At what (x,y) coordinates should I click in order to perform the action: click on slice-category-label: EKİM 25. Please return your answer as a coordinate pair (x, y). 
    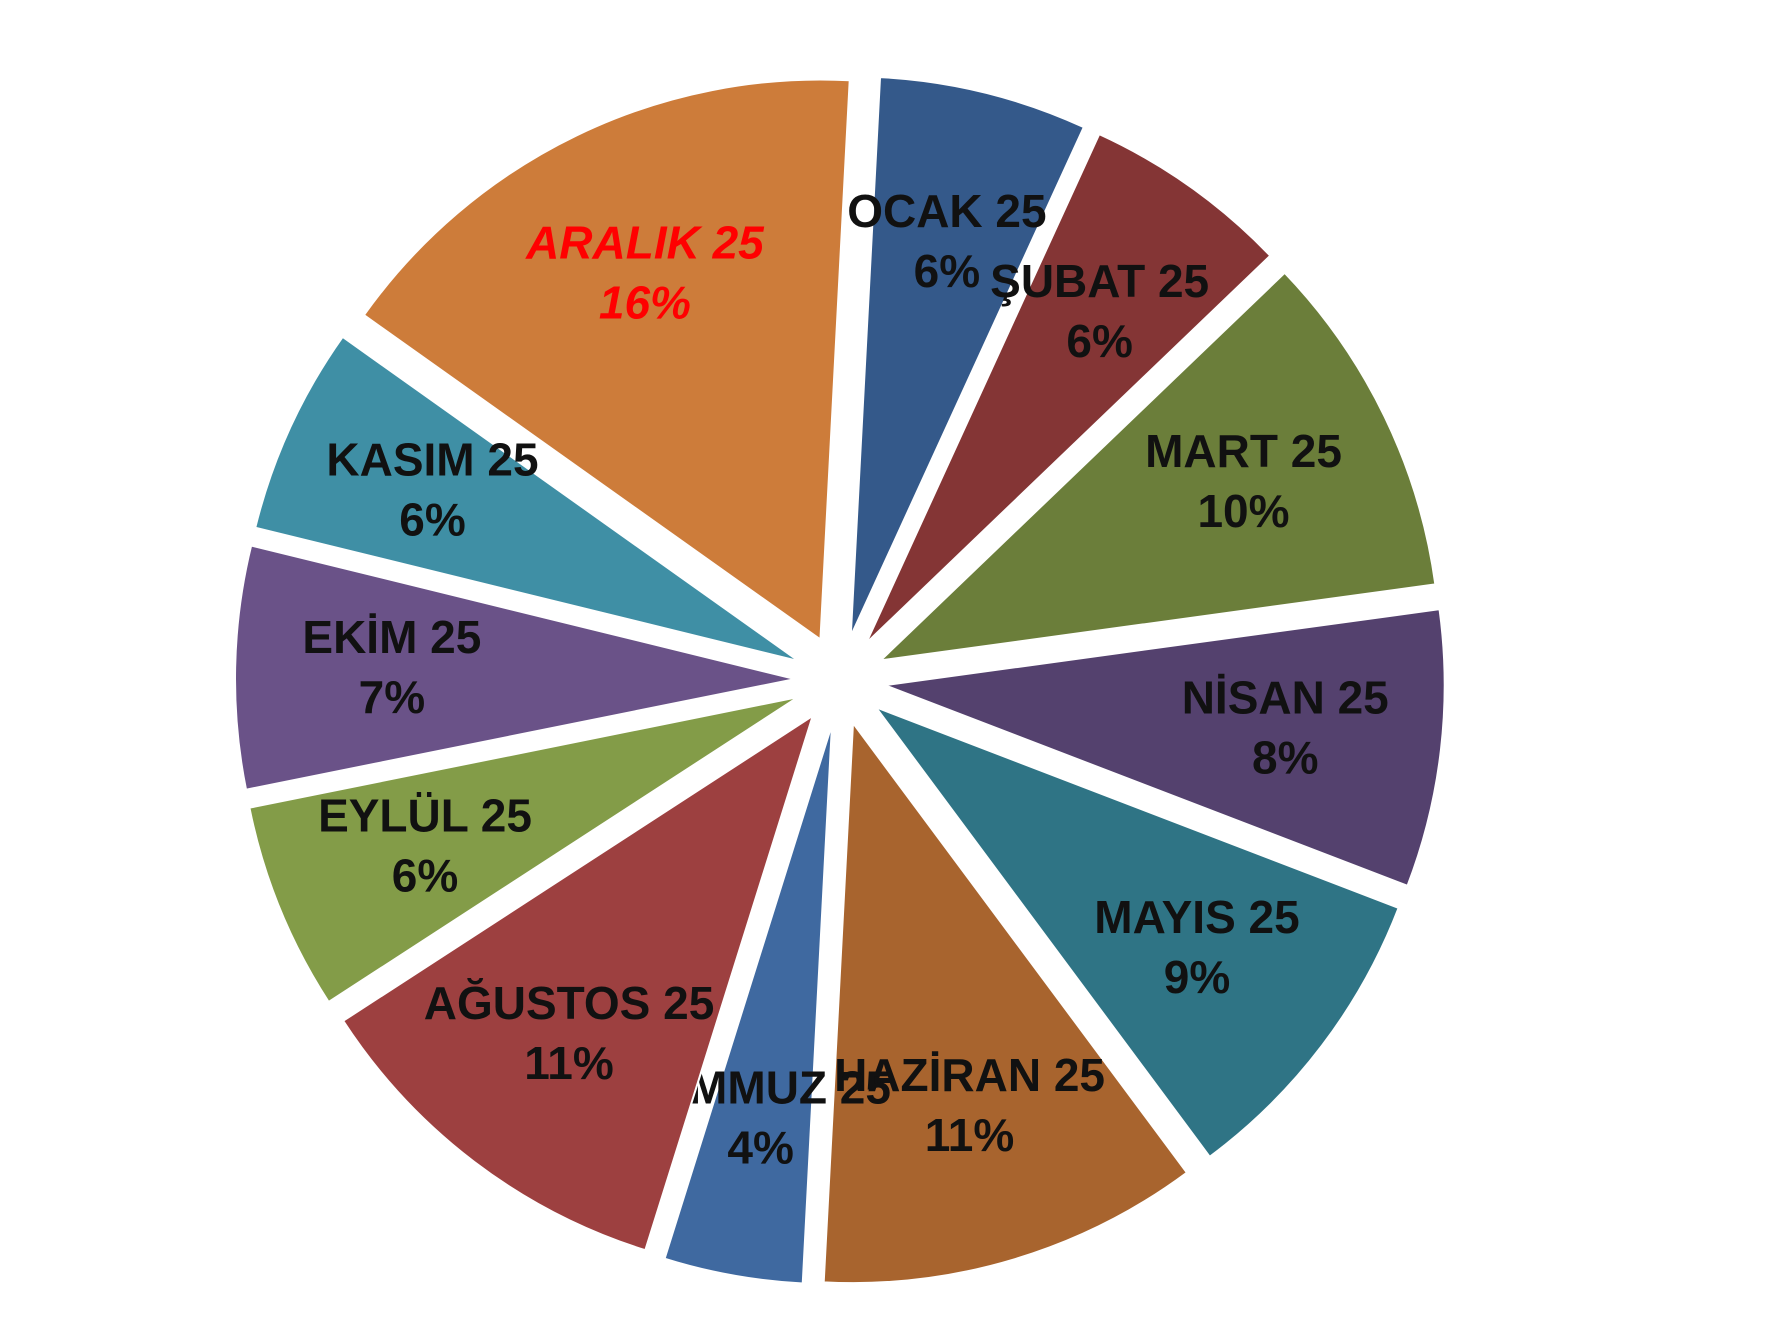
    Looking at the image, I should click on (391, 637).